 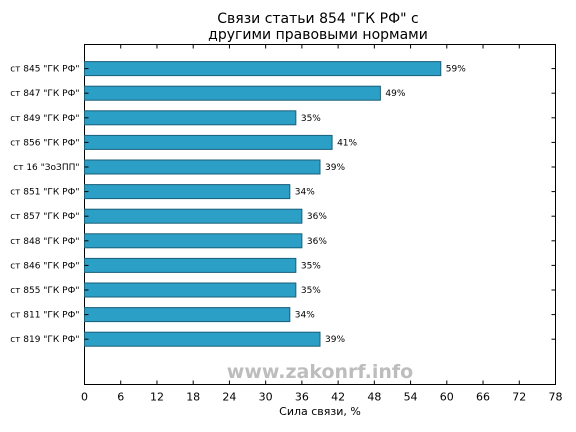 What do you see at coordinates (318, 35) in the screenshot?
I see `chart-title-line-2: другими правовыми нормами` at bounding box center [318, 35].